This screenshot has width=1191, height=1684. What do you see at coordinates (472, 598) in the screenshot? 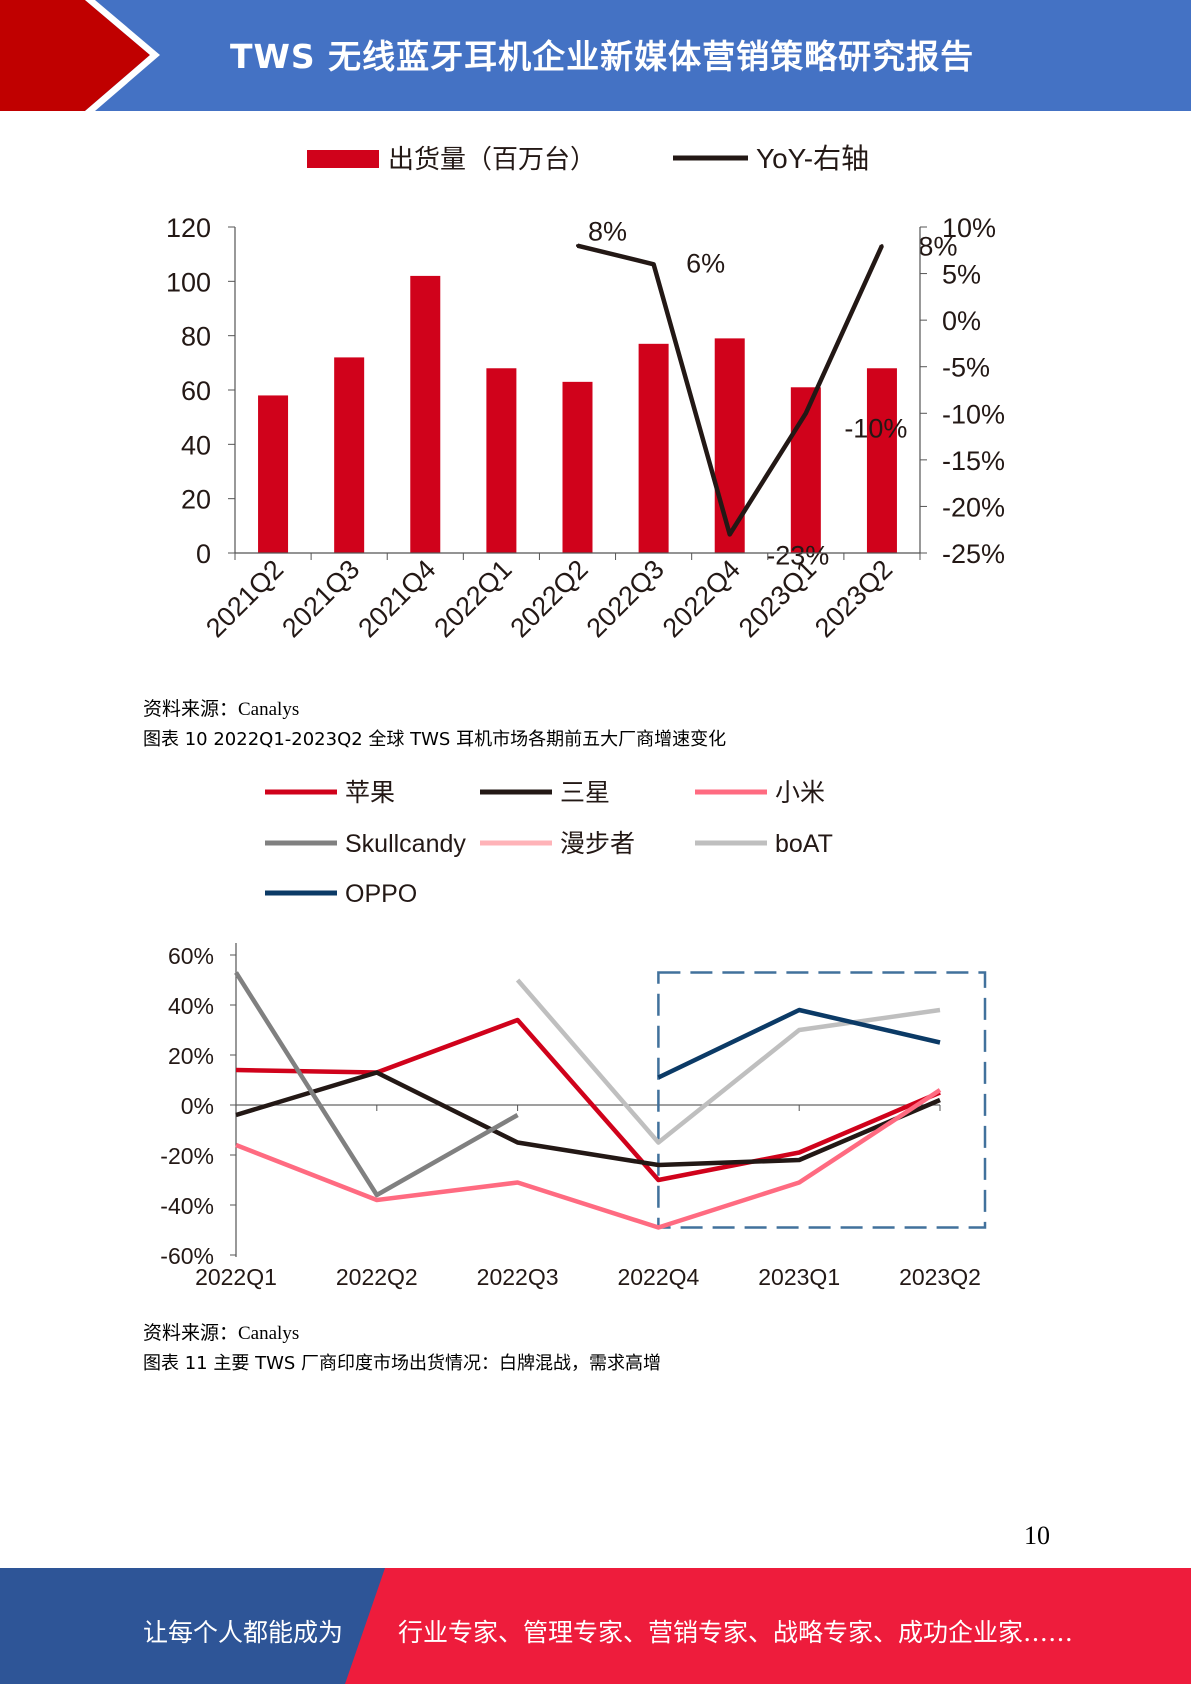
I see `chart1-x-tick-label: 2022Q1` at bounding box center [472, 598].